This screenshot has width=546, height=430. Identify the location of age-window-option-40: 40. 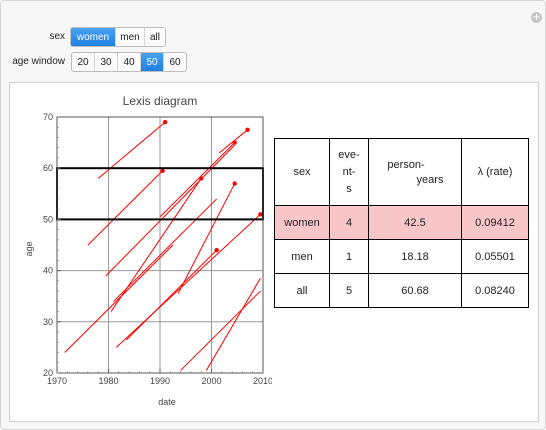
(129, 62).